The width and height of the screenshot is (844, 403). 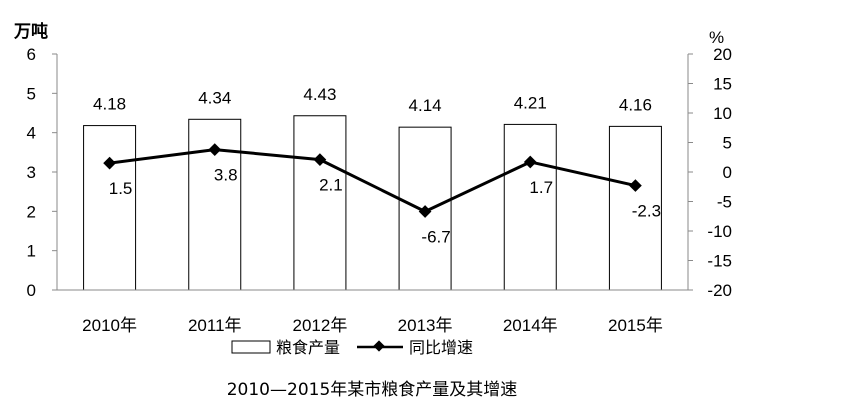 I want to click on left-tick-label: 1, so click(x=31, y=251).